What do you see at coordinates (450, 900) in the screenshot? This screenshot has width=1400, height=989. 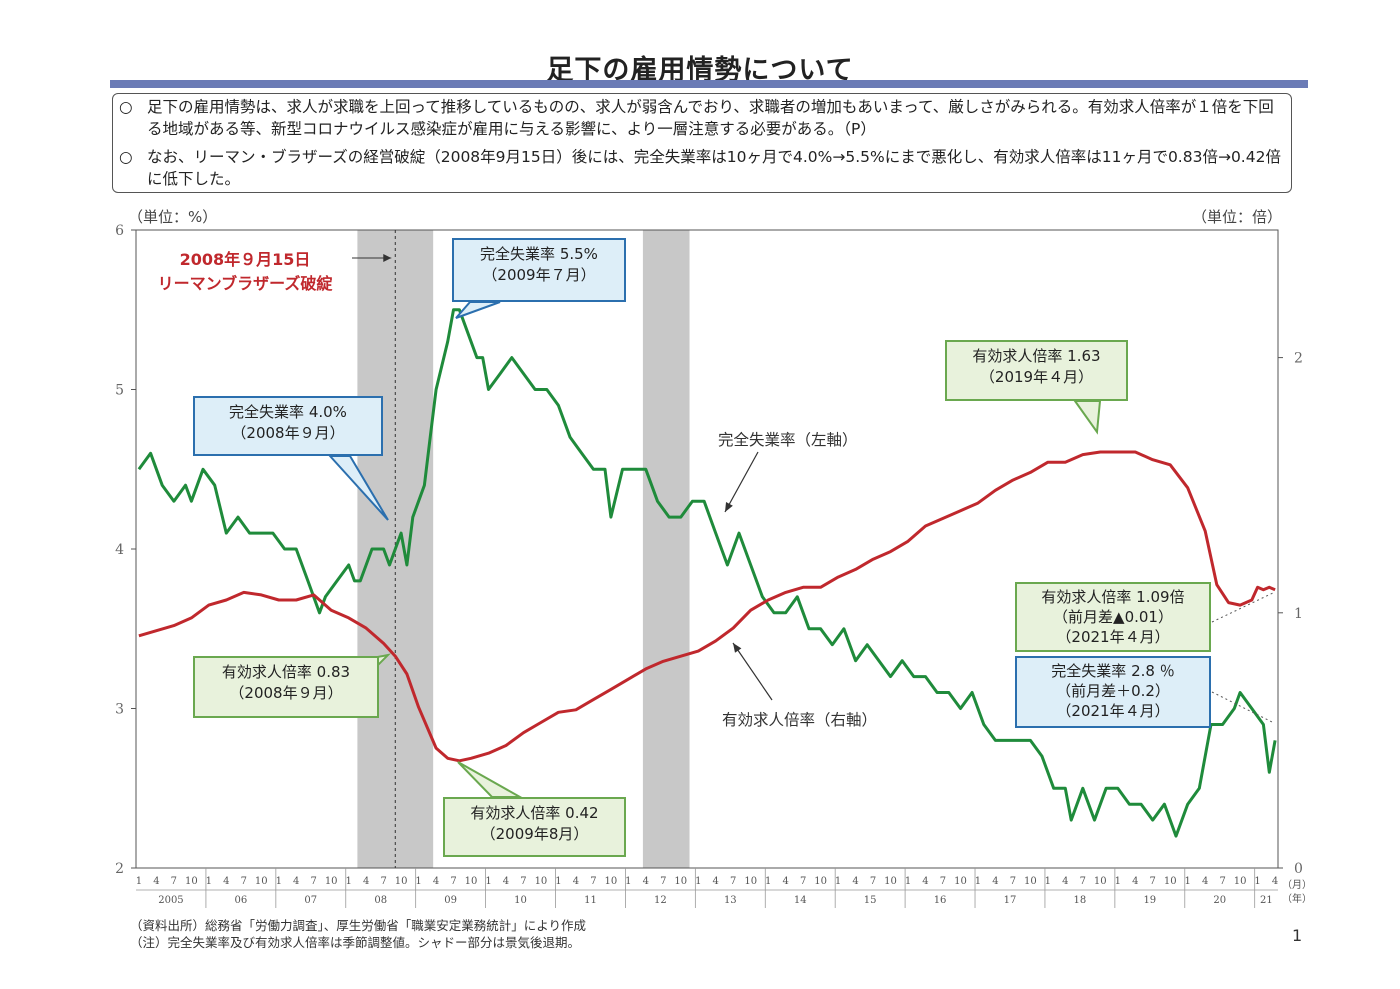 I see `year-tick-label: 09` at bounding box center [450, 900].